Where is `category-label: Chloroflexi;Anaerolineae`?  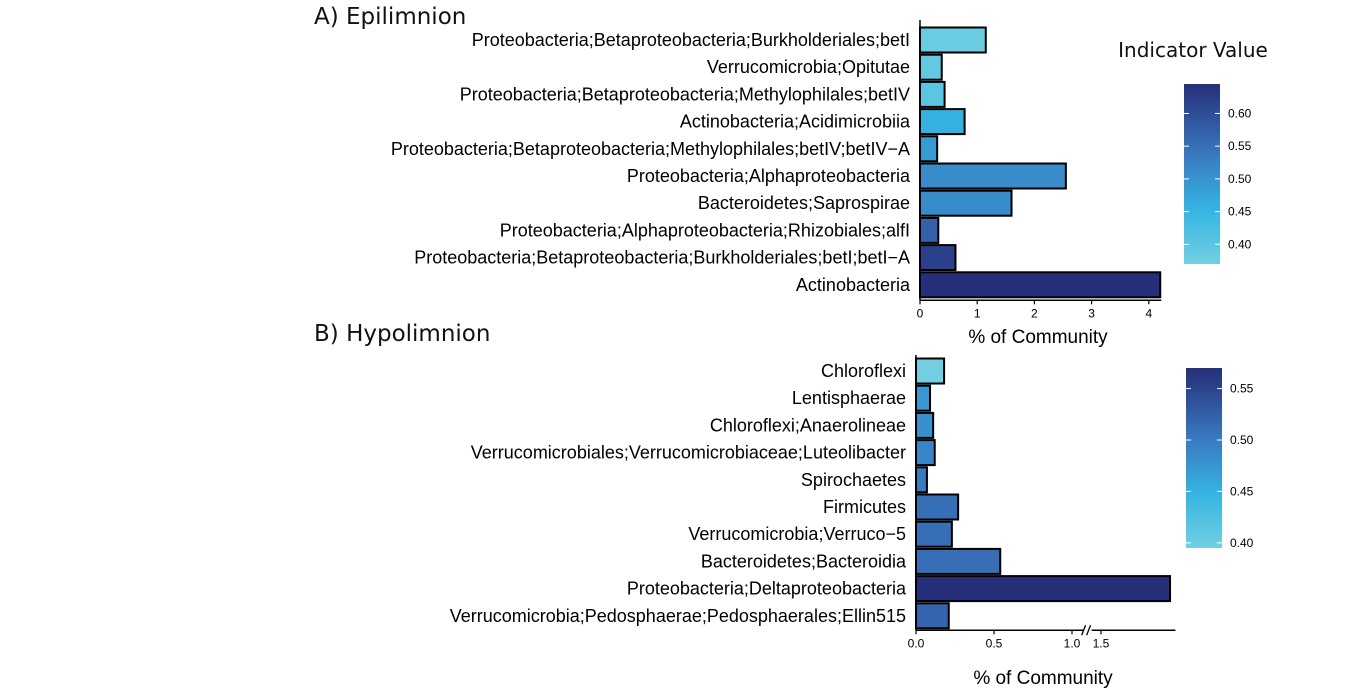
category-label: Chloroflexi;Anaerolineae is located at coordinates (808, 425).